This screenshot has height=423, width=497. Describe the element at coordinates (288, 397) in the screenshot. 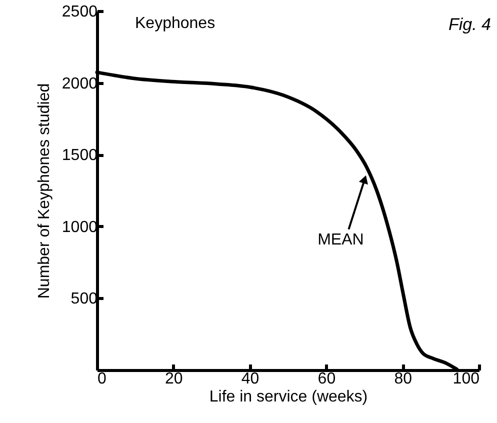

I see `x-axis-title: Life in service (weeks)` at that location.